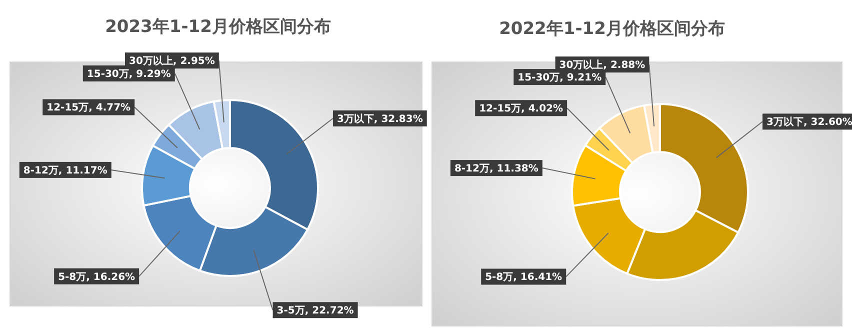 The width and height of the screenshot is (852, 334). Describe the element at coordinates (218, 27) in the screenshot. I see `chart-title: 2023年1-12月价格区间分布` at that location.